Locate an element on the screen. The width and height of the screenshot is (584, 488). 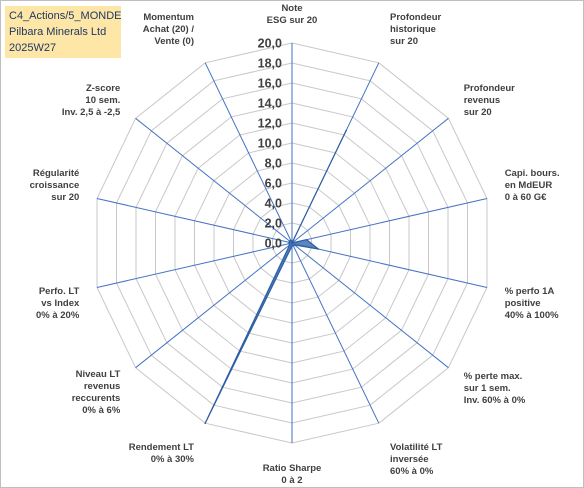
tick-label: 2,0 is located at coordinates (273, 224).